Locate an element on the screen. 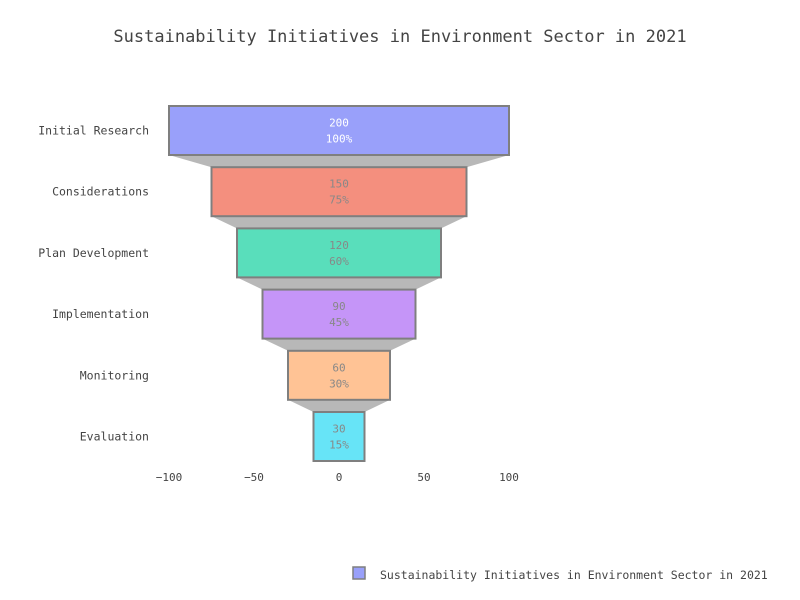  bar-percent-label: 60% is located at coordinates (339, 261).